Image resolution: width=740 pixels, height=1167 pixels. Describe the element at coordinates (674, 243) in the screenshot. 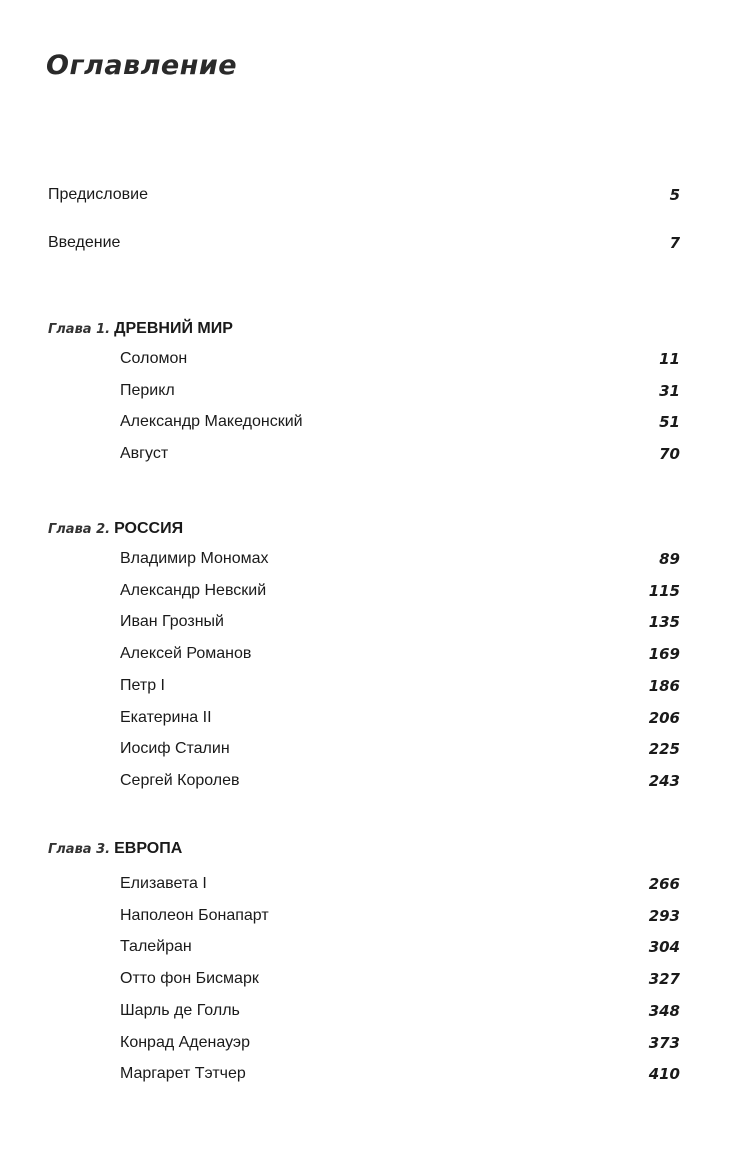

I see `toc-page-number: 7` at that location.